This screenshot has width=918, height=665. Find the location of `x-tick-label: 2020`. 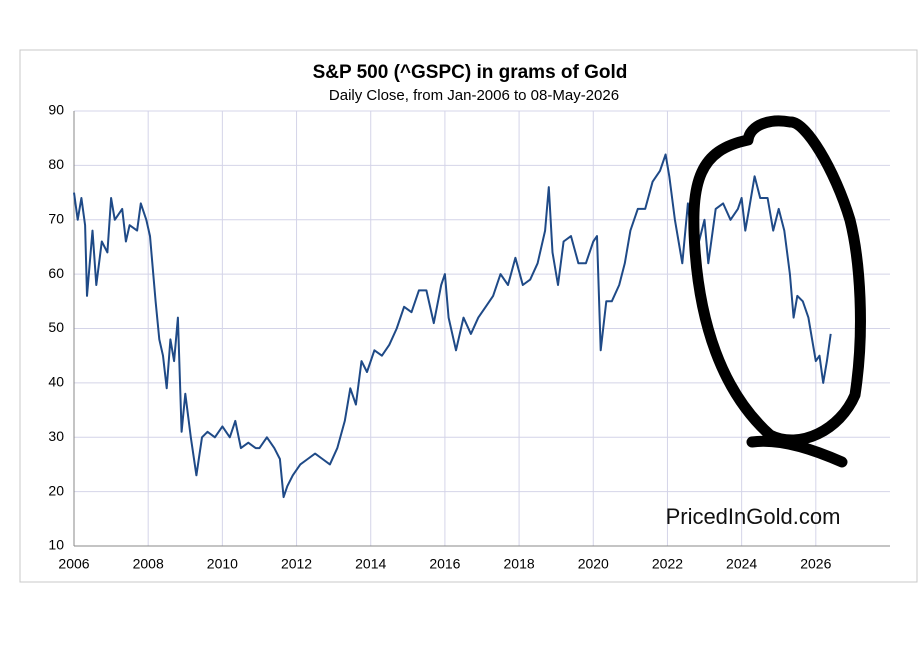

x-tick-label: 2020 is located at coordinates (593, 564).